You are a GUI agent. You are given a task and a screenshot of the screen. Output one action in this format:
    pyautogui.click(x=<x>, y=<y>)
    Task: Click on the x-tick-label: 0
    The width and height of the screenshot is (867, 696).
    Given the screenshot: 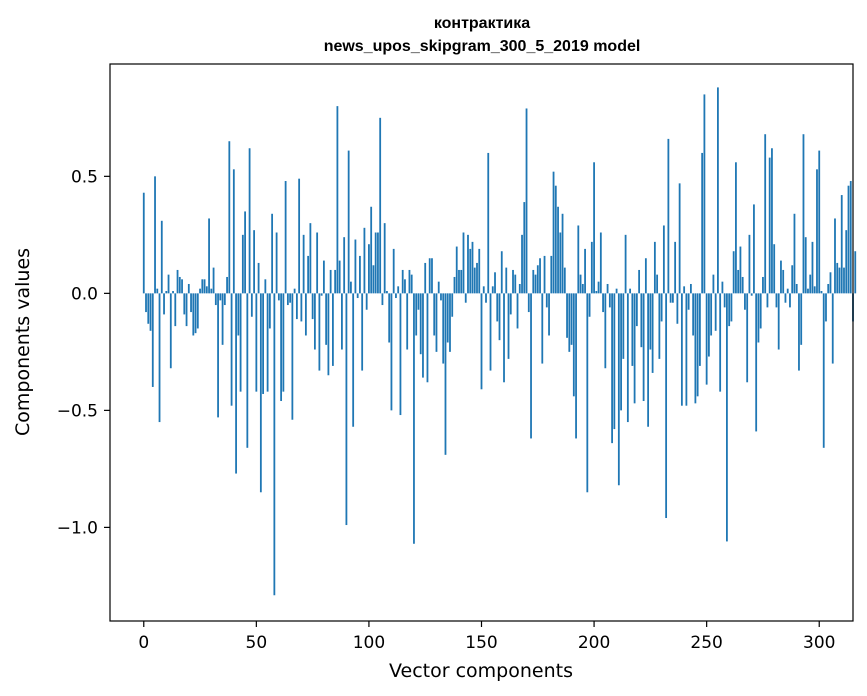 What is the action you would take?
    pyautogui.click(x=143, y=643)
    